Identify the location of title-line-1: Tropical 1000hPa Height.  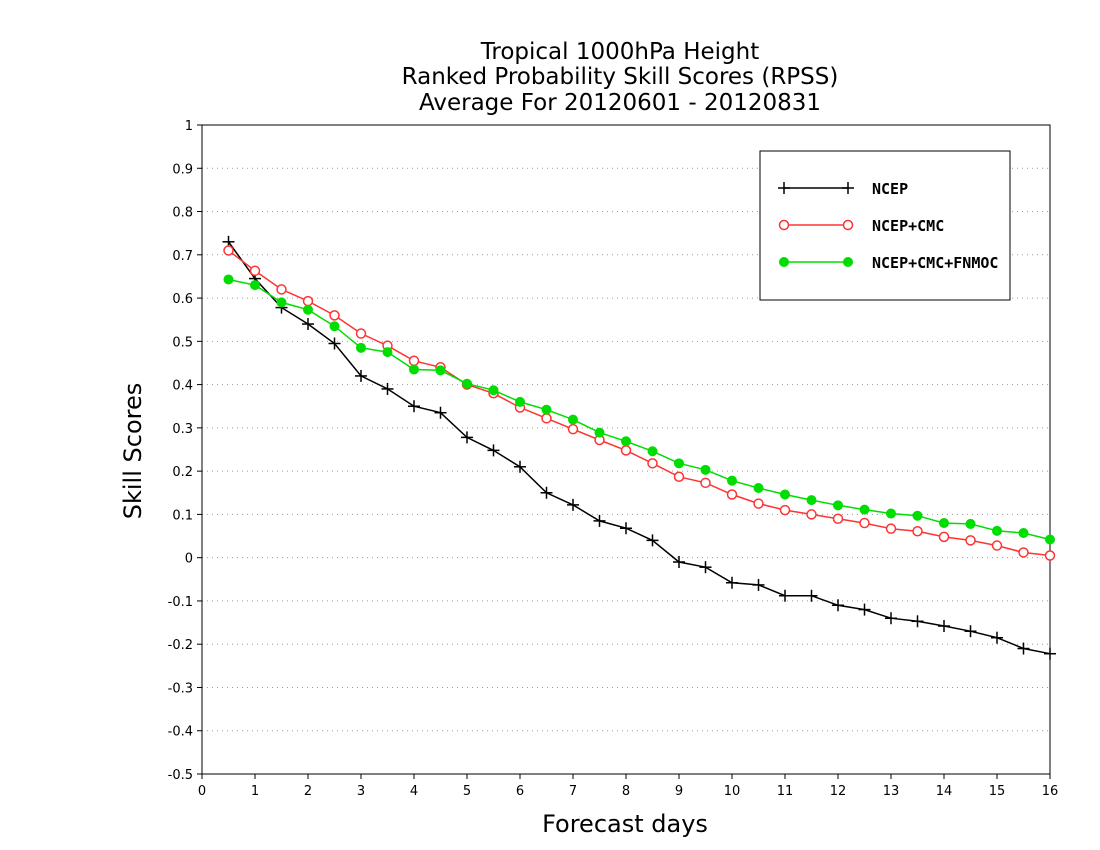
(620, 52).